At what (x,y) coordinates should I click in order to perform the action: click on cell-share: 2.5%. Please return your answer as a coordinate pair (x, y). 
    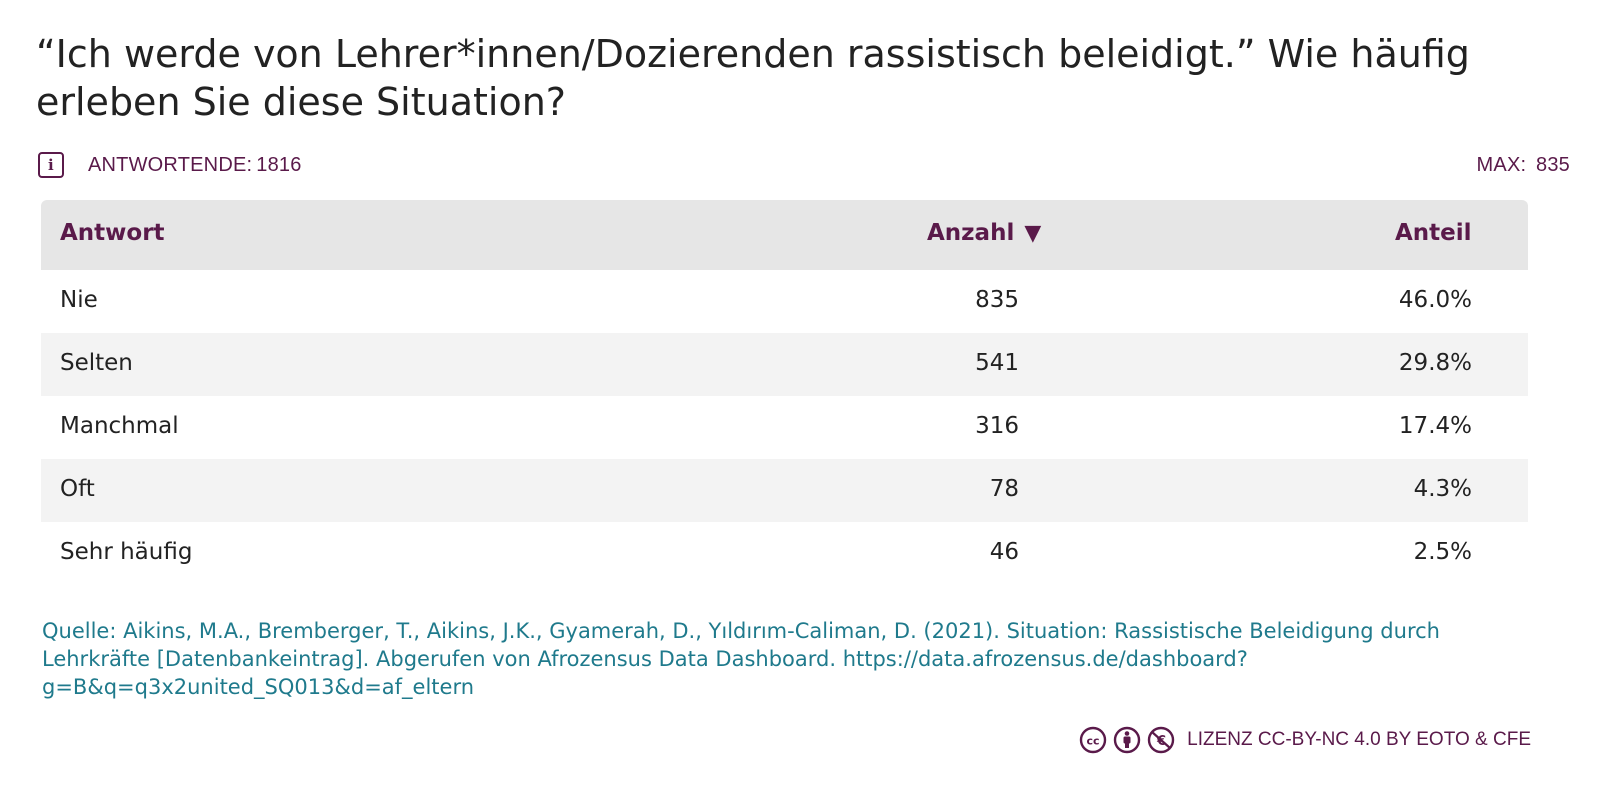
    Looking at the image, I should click on (1442, 552).